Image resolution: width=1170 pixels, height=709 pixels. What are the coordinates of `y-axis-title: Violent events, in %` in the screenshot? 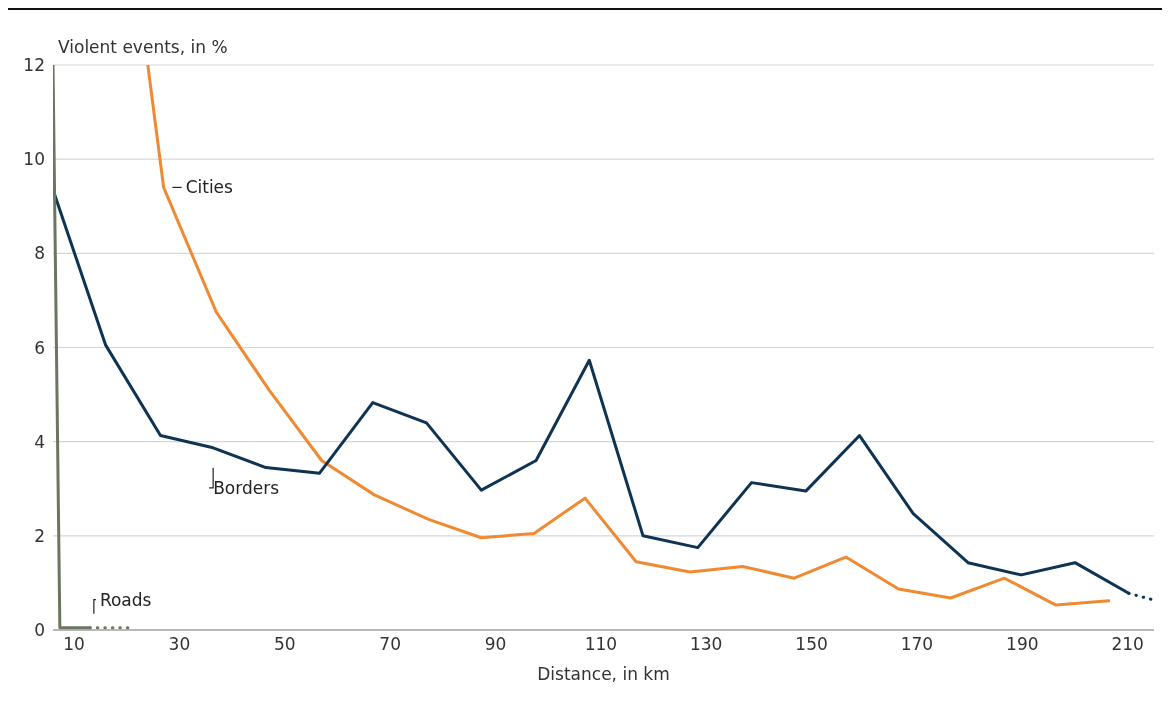 It's located at (143, 47).